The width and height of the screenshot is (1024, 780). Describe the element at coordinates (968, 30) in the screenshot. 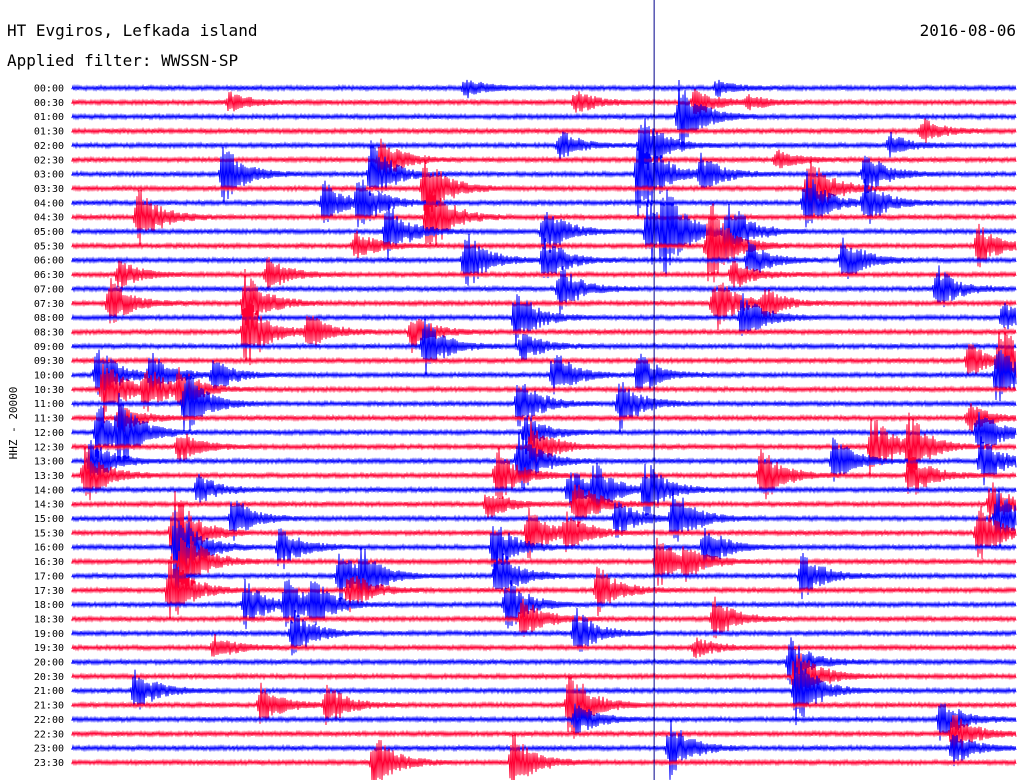

I see `date-label: 2016-08-06` at that location.